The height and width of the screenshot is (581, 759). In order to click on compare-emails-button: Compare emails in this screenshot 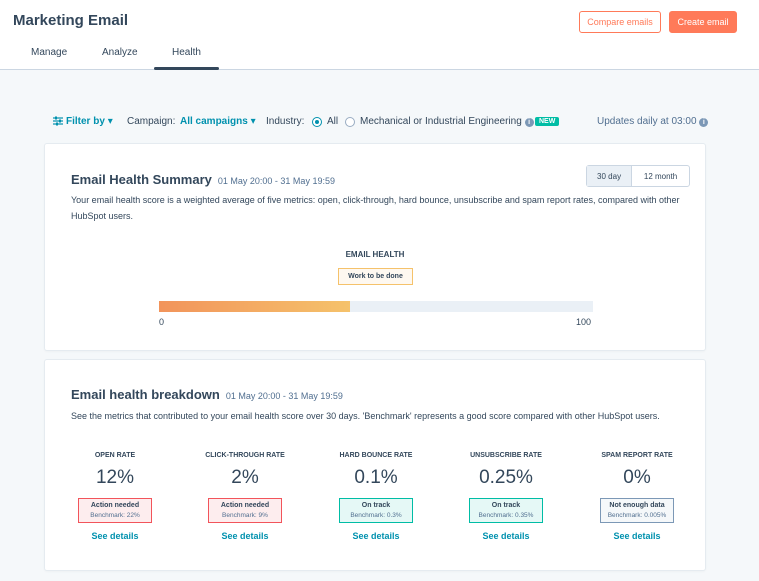, I will do `click(620, 22)`.